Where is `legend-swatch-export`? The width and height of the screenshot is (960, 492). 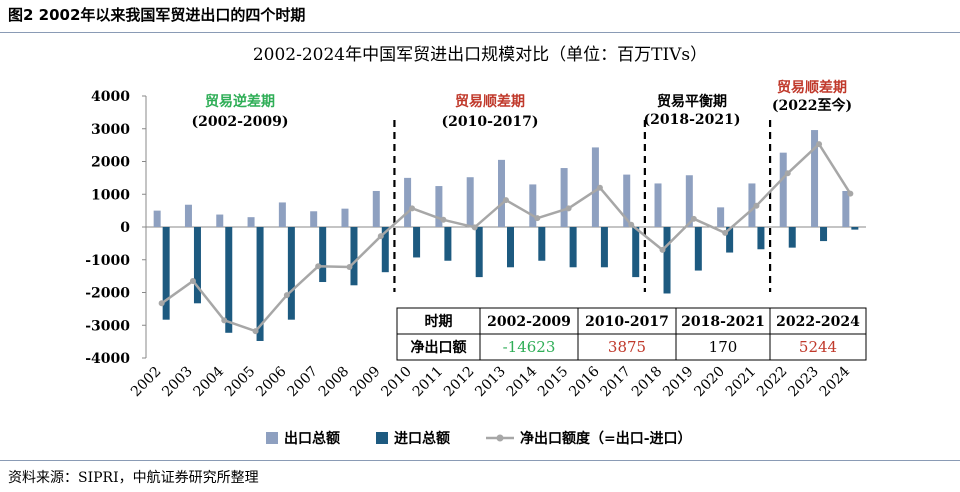
legend-swatch-export is located at coordinates (272, 438).